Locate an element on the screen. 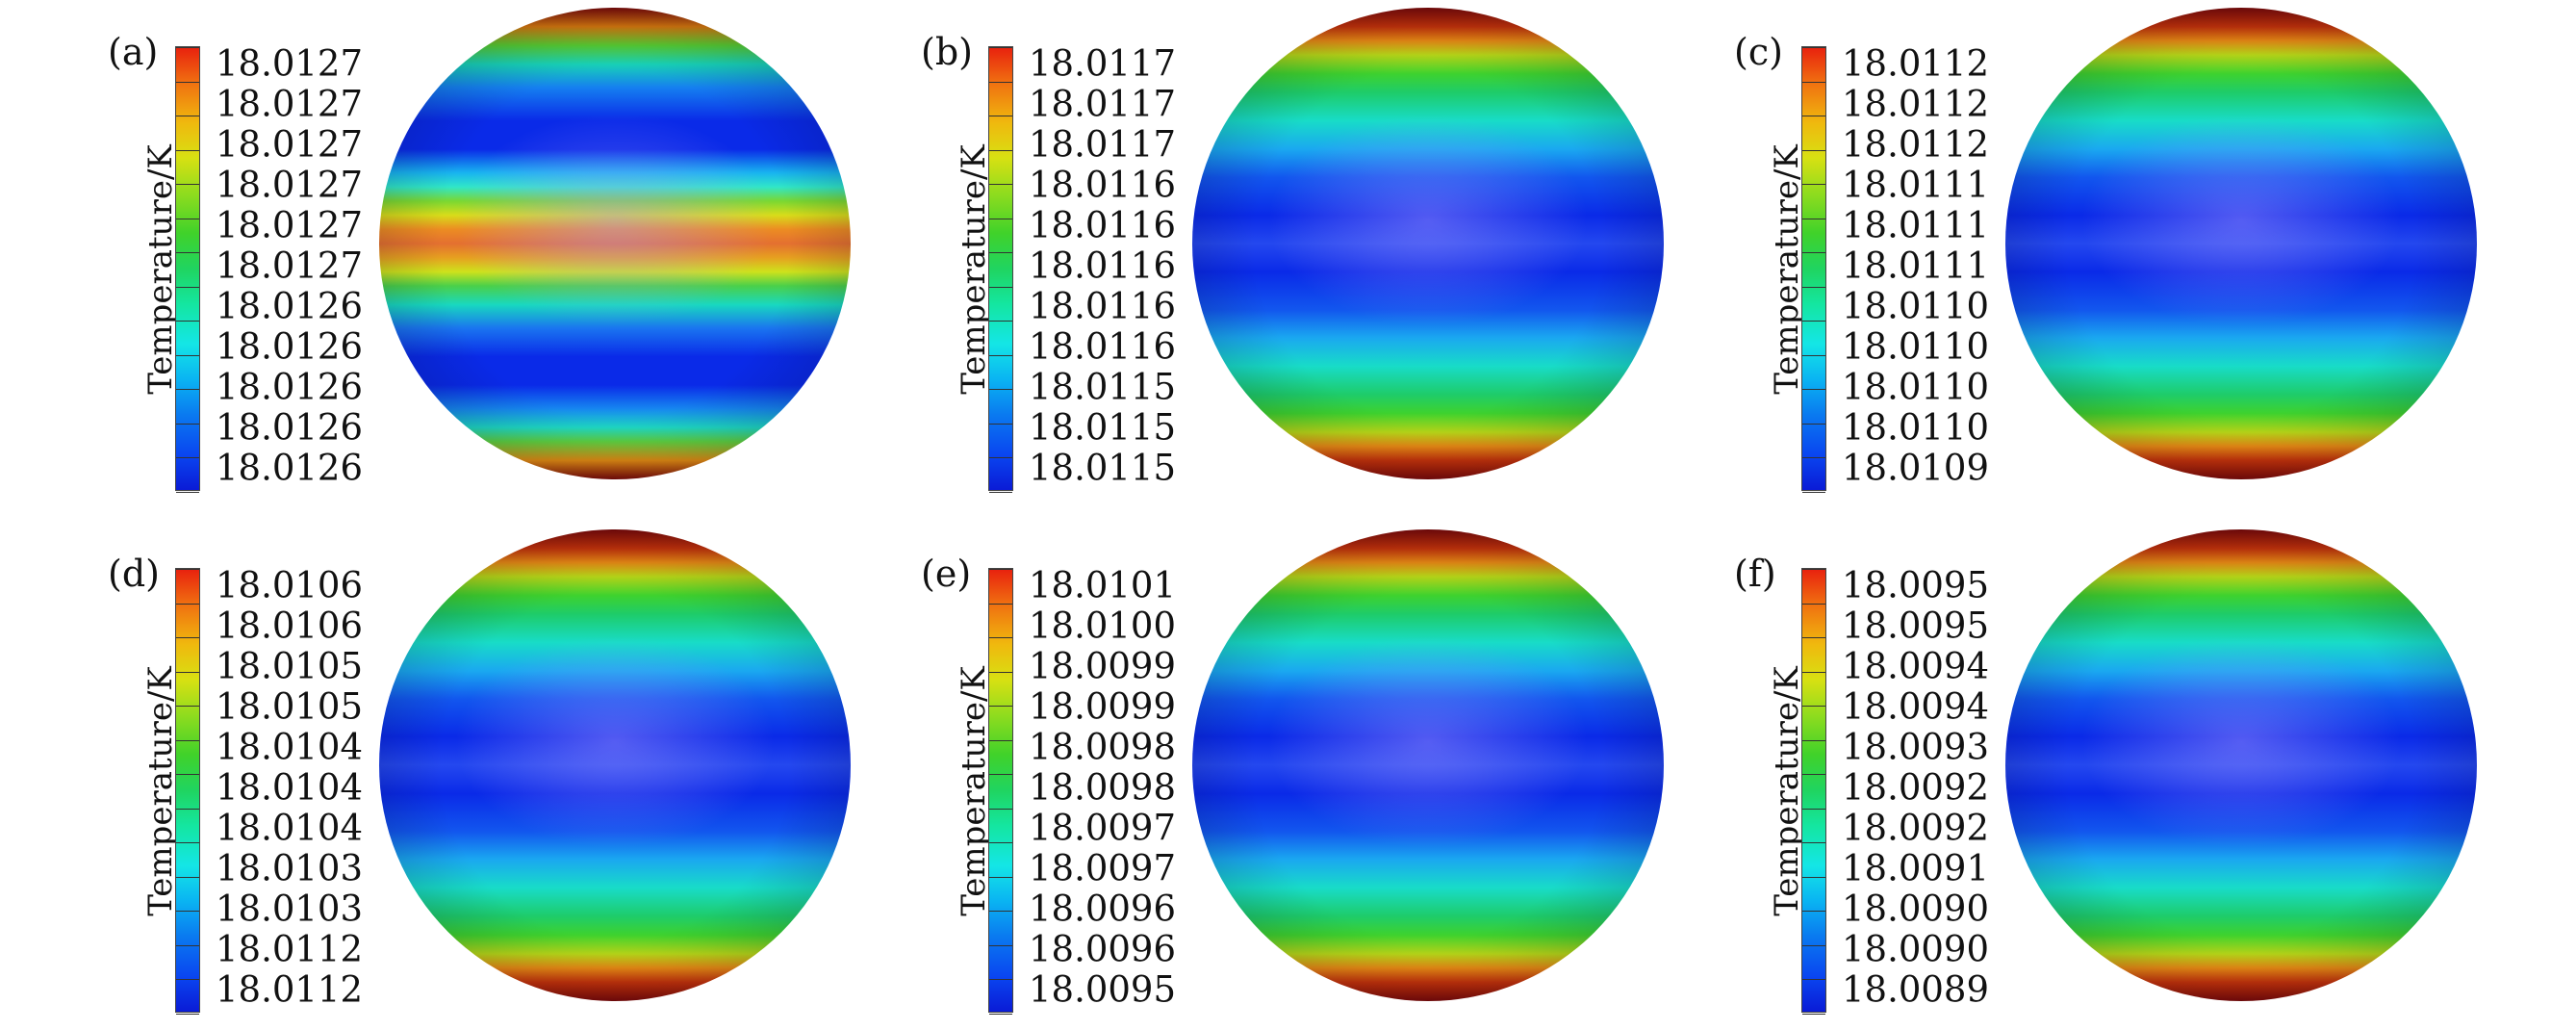 This screenshot has height=1030, width=2576. colorbar-tick-label: 18.0092 is located at coordinates (1916, 787).